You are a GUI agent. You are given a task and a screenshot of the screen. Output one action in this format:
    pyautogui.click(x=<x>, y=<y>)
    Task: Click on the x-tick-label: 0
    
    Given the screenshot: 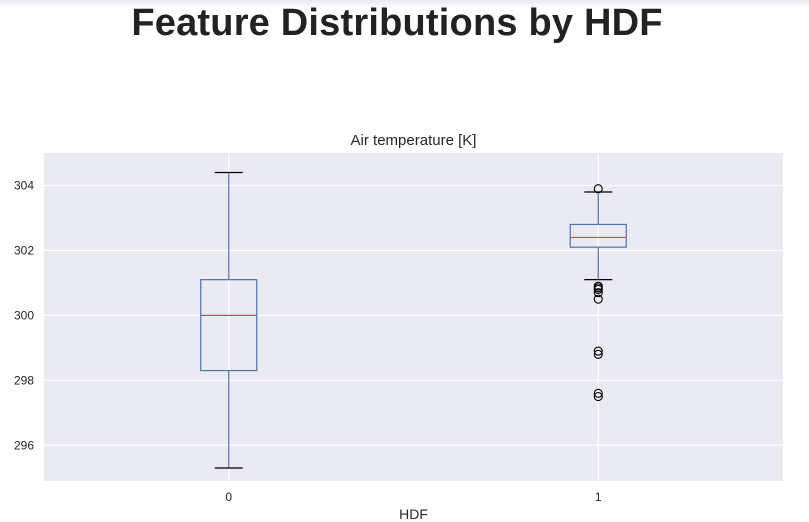 What is the action you would take?
    pyautogui.click(x=228, y=497)
    